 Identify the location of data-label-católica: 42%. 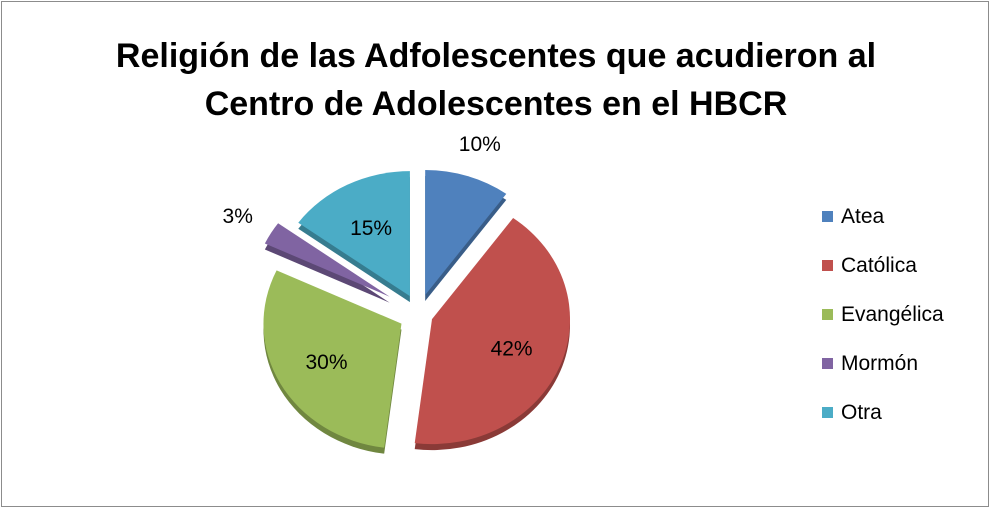
(512, 349).